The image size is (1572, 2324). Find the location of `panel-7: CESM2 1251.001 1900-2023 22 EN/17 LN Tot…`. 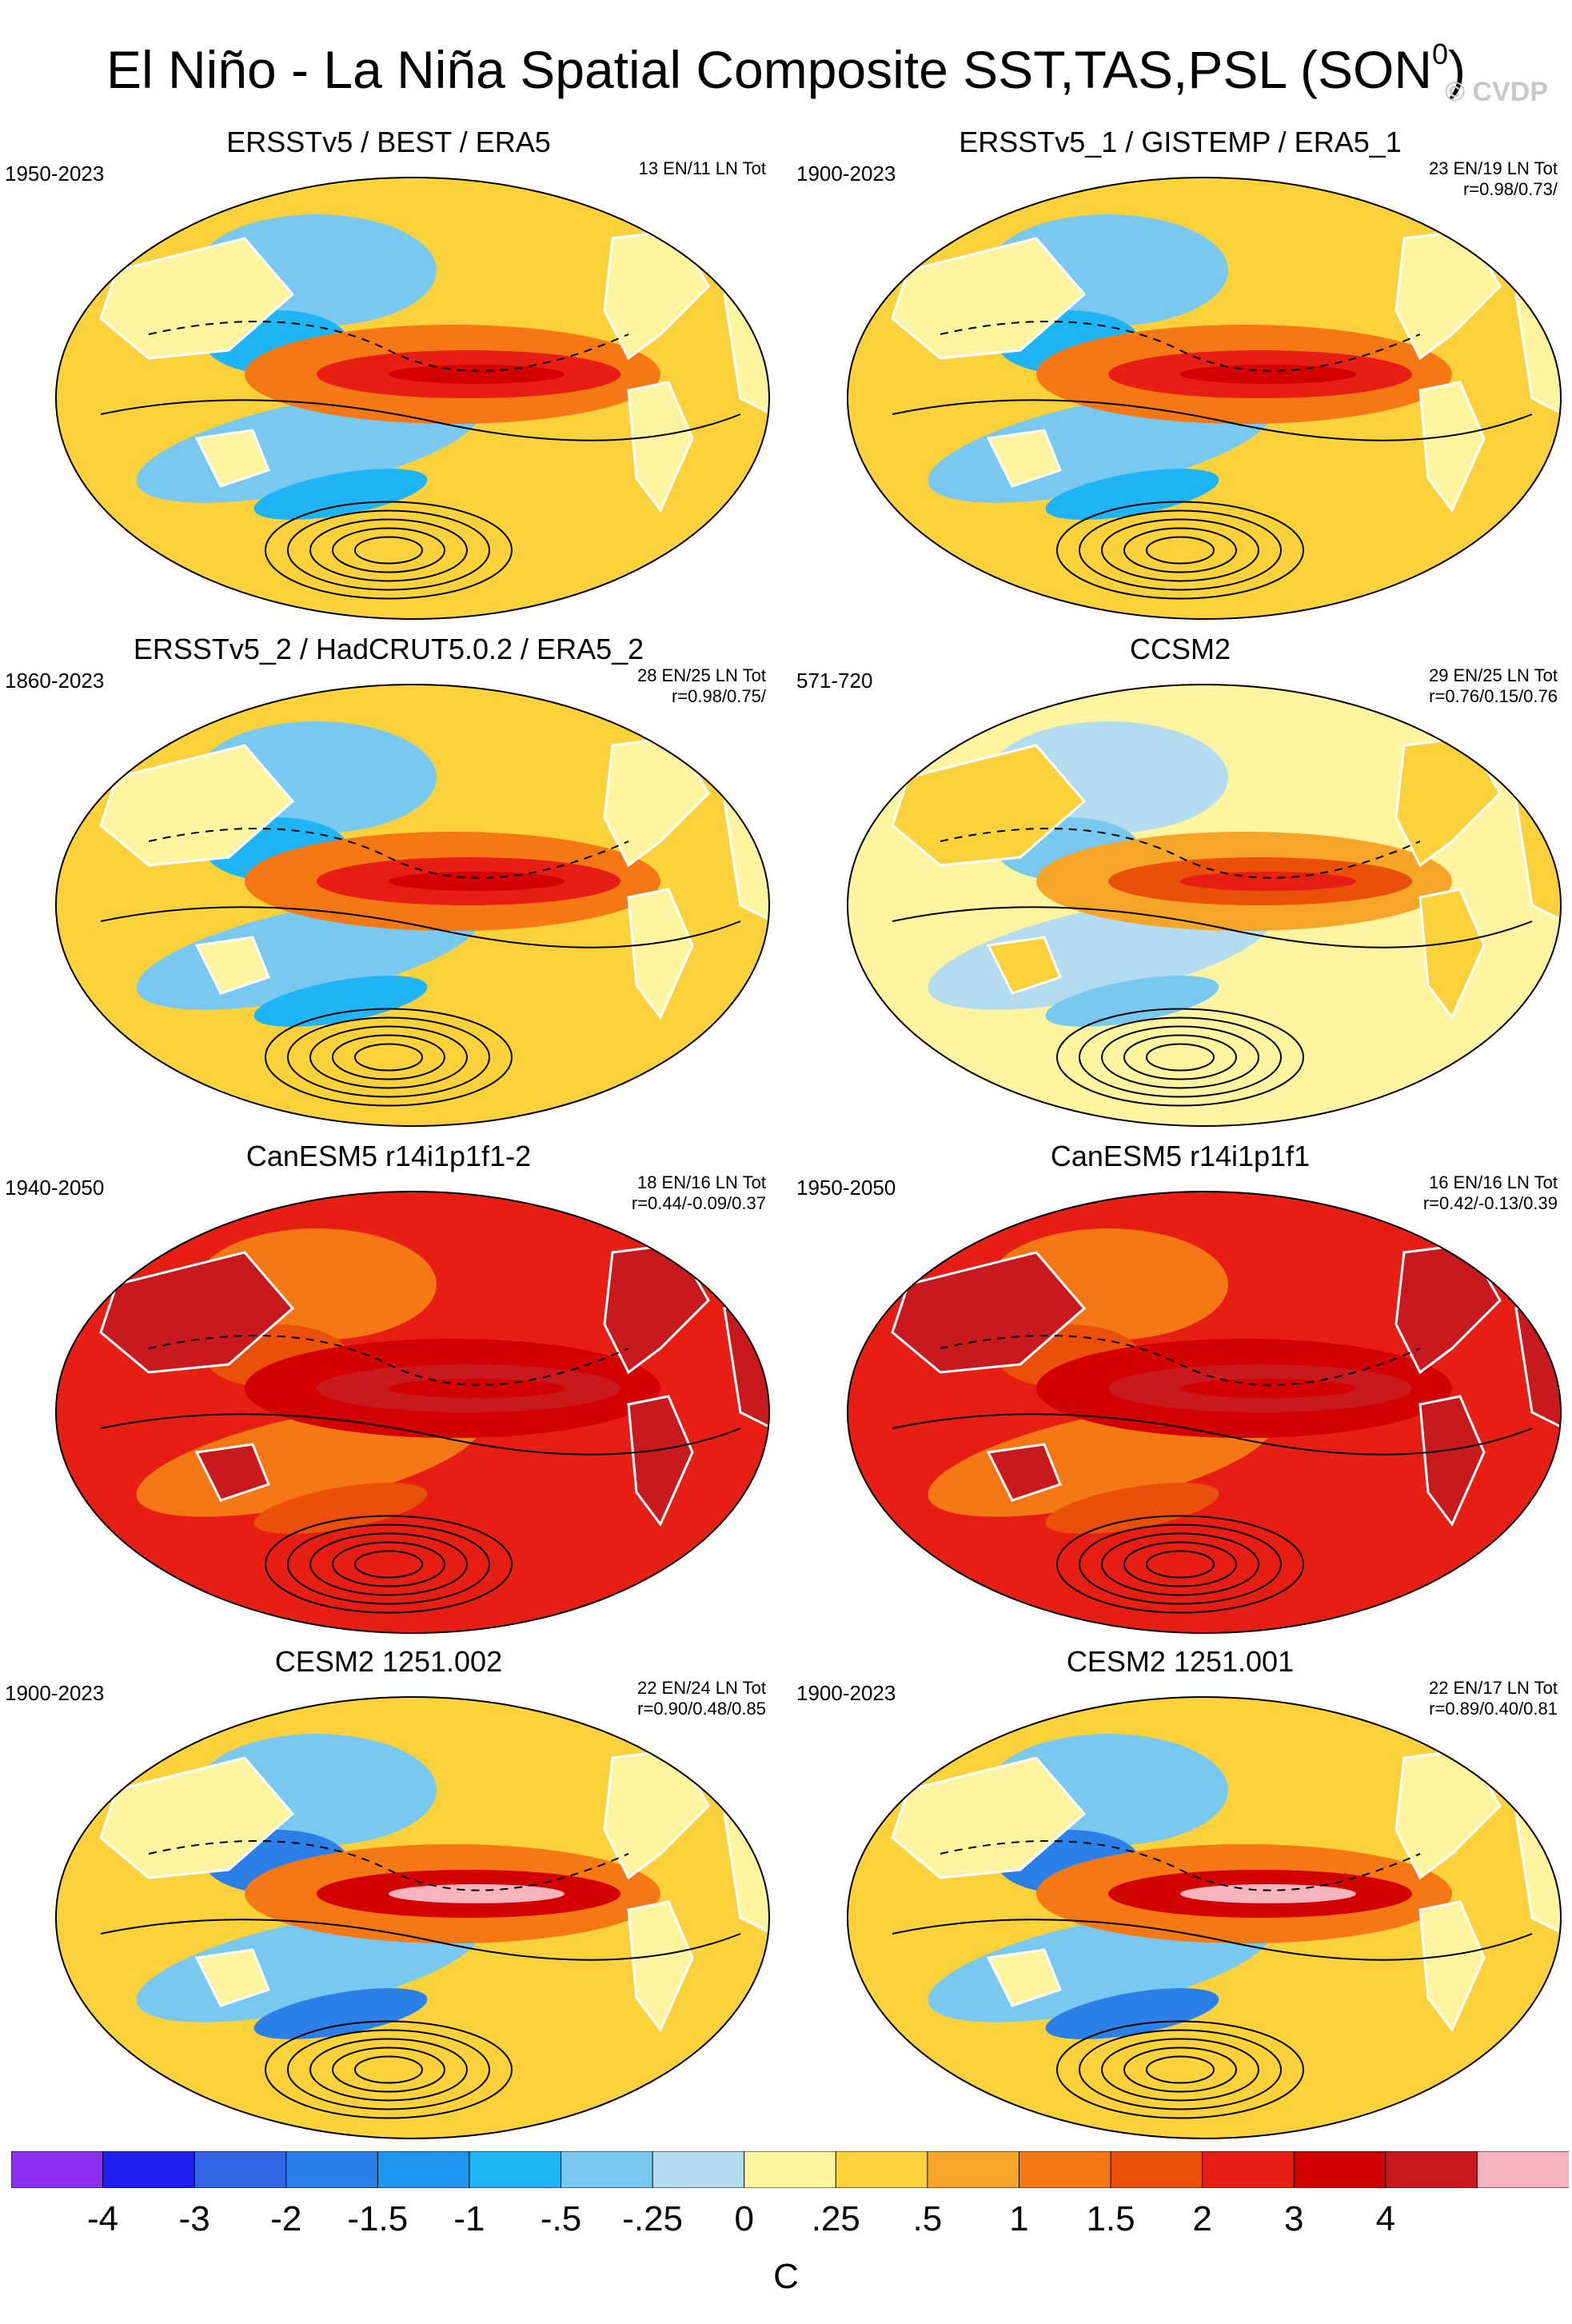

panel-7: CESM2 1251.001 1900-2023 22 EN/17 LN Tot… is located at coordinates (1180, 1900).